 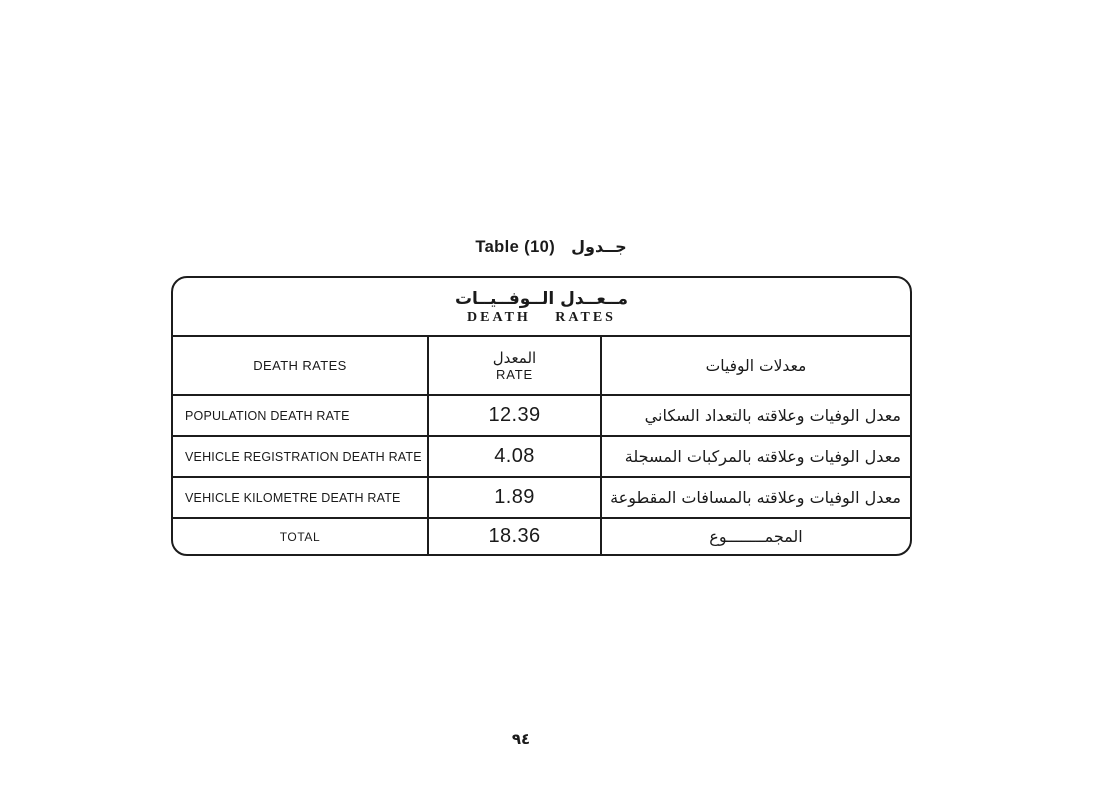 I want to click on table-header: مــعــدل الــوفــيــات DEATH RATES, so click(x=541, y=307).